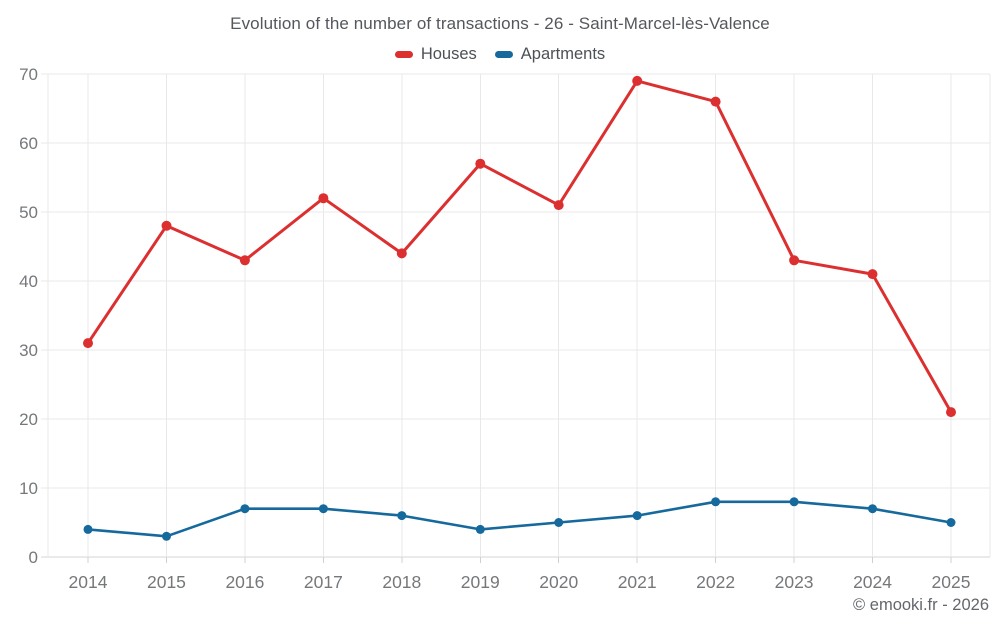 The width and height of the screenshot is (1000, 625). I want to click on houses-point-2020, so click(558, 205).